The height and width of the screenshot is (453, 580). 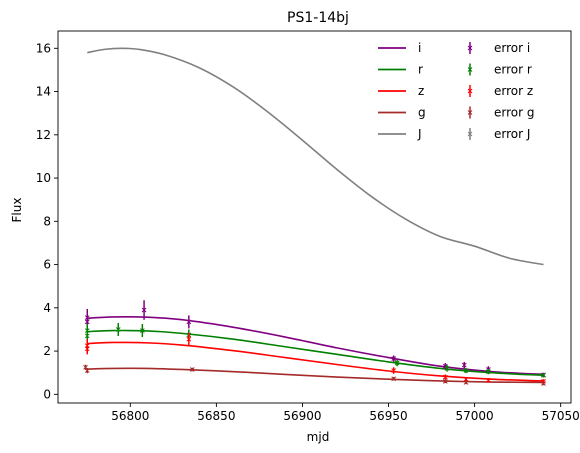 I want to click on svg-text: g, so click(x=422, y=113).